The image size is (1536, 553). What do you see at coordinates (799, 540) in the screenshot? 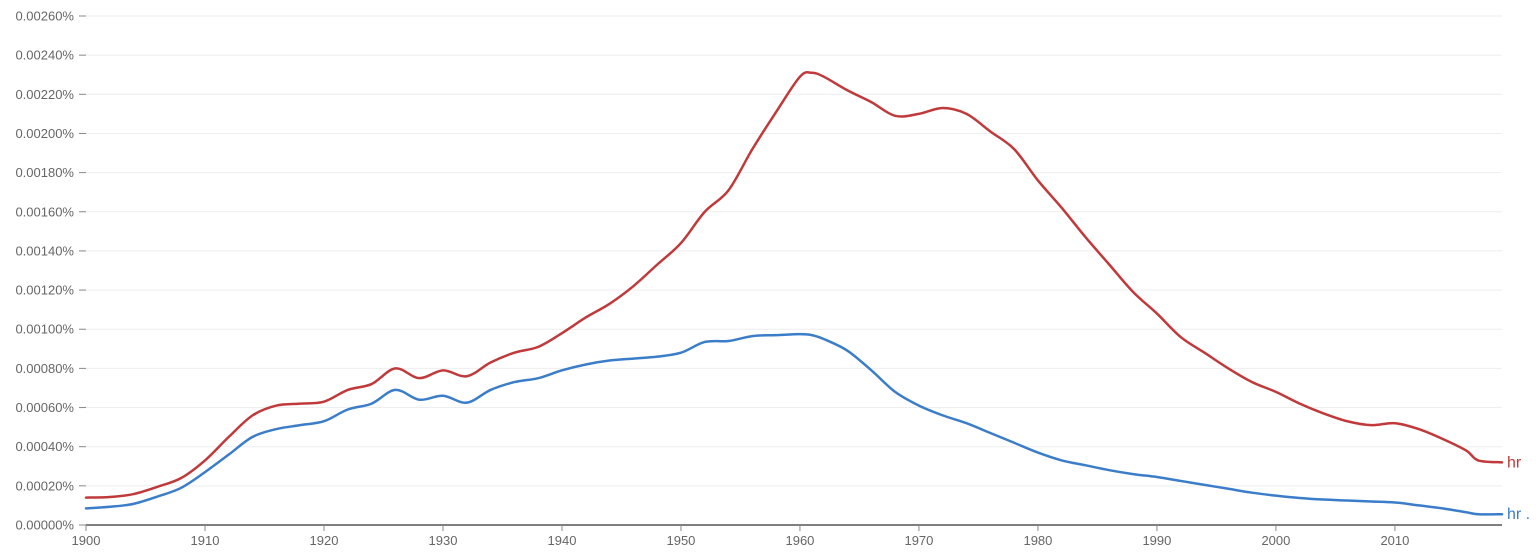
I see `x-tick-label: 1960` at bounding box center [799, 540].